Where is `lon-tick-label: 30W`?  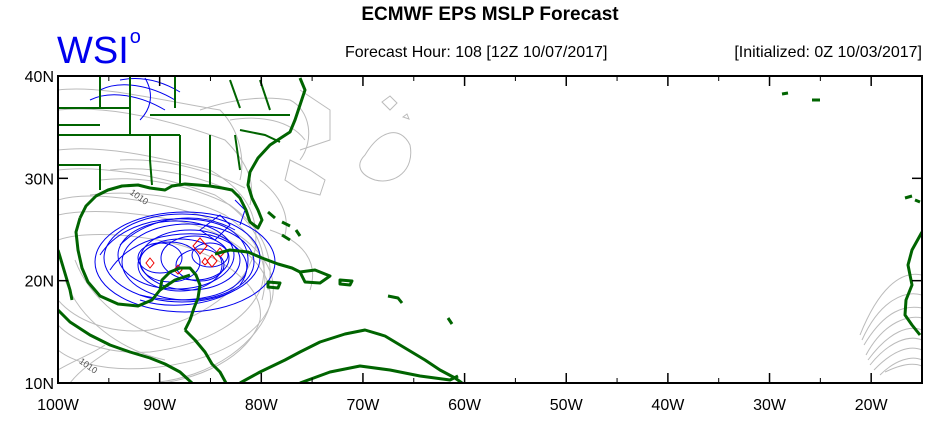 lon-tick-label: 30W is located at coordinates (770, 405).